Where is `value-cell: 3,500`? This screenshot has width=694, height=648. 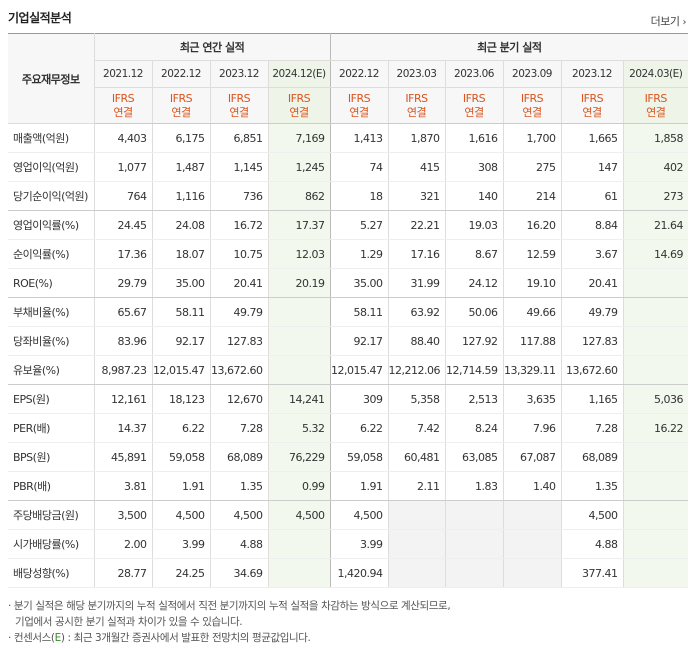
value-cell: 3,500 is located at coordinates (123, 515).